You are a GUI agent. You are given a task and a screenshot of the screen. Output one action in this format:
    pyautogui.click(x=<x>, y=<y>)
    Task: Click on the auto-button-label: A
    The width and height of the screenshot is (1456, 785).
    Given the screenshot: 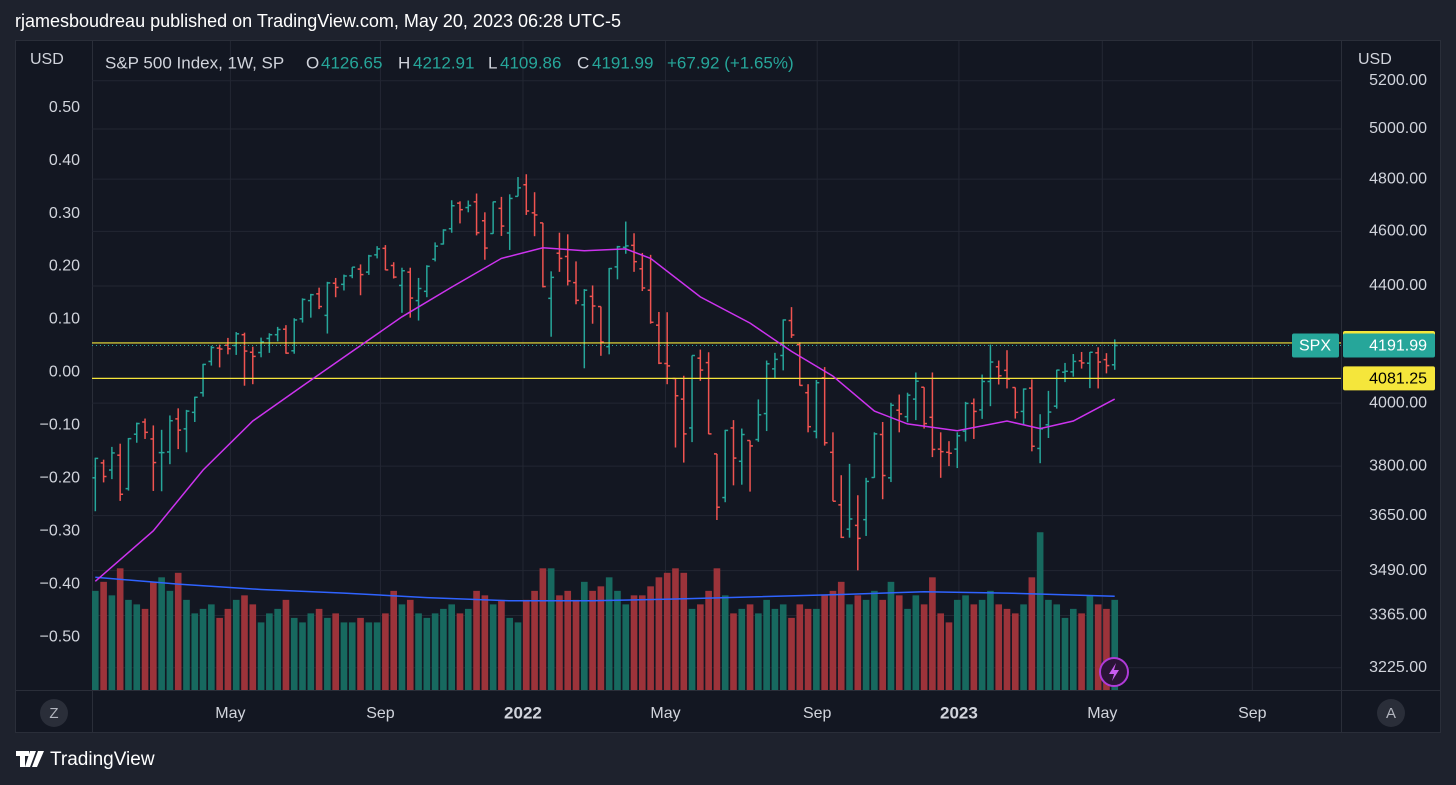 What is the action you would take?
    pyautogui.click(x=1391, y=713)
    